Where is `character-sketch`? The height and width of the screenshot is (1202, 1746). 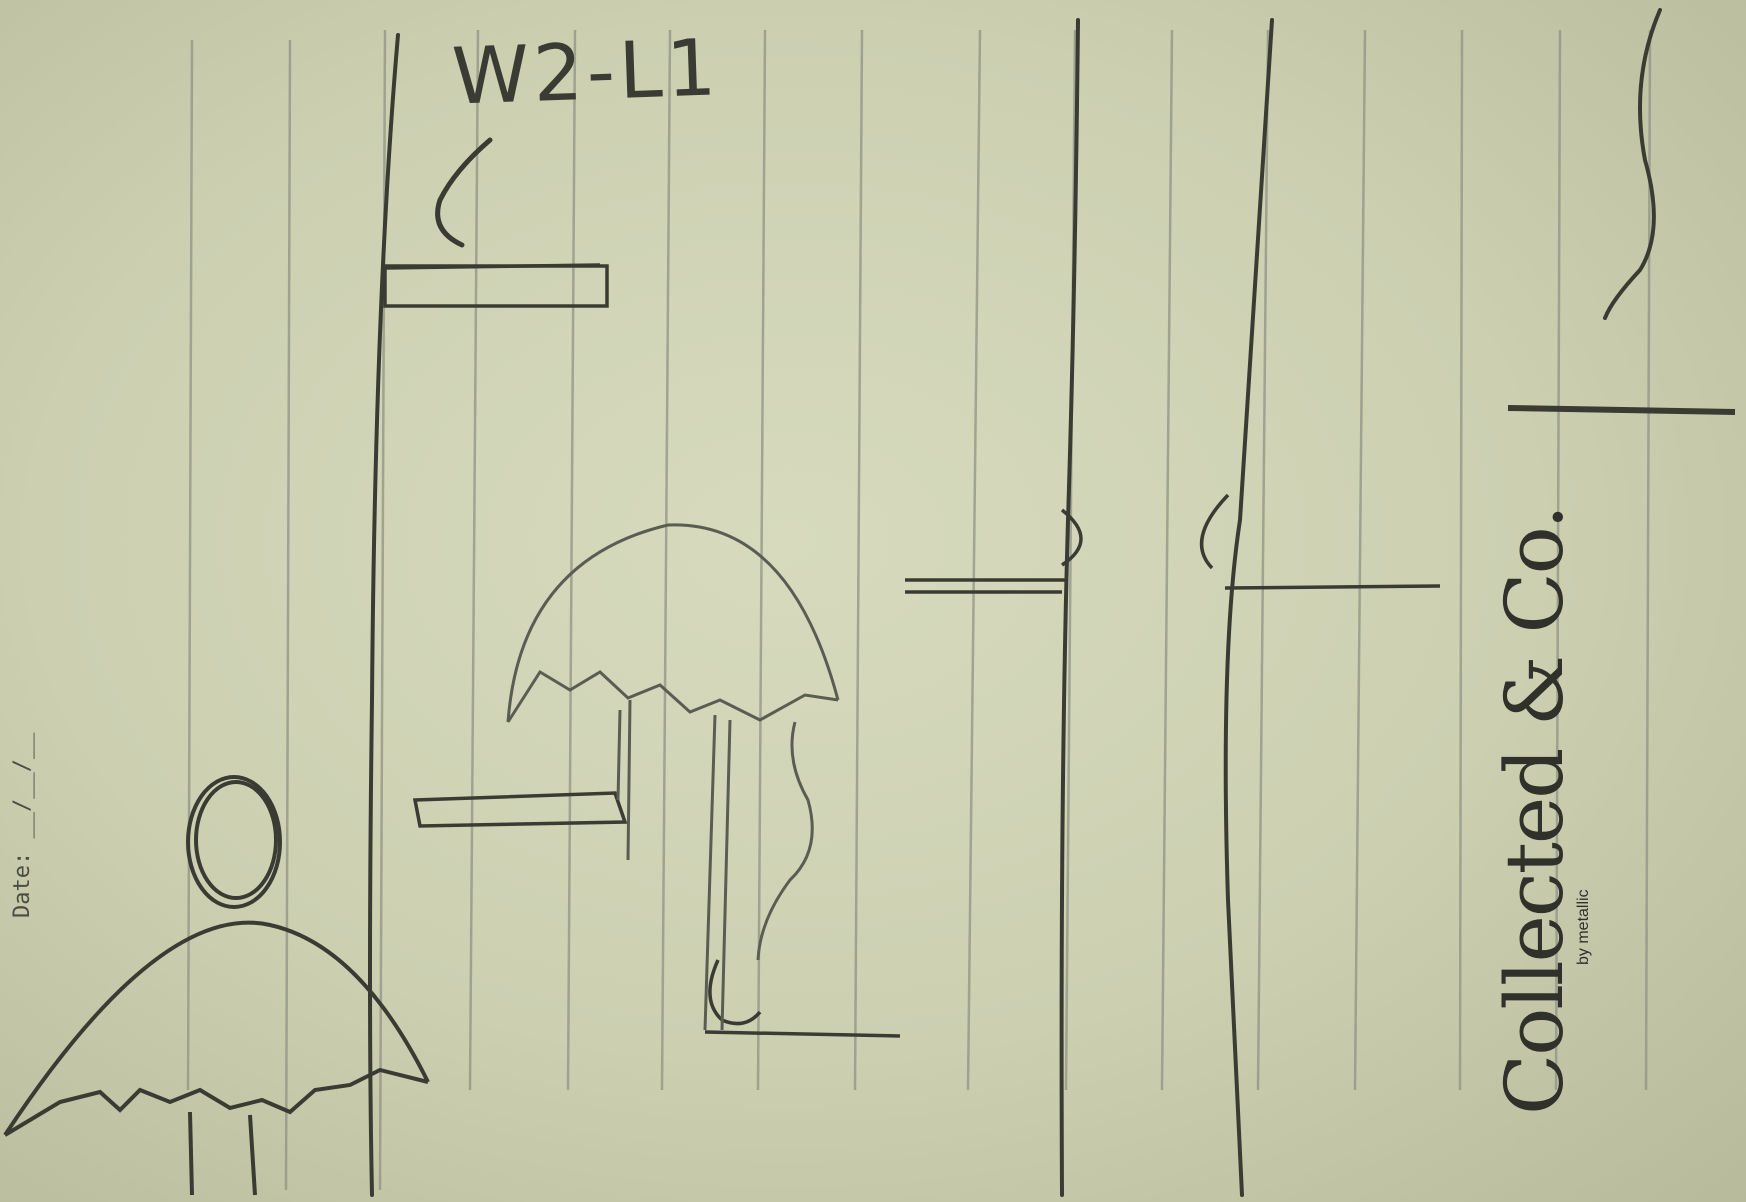
character-sketch is located at coordinates (216, 985).